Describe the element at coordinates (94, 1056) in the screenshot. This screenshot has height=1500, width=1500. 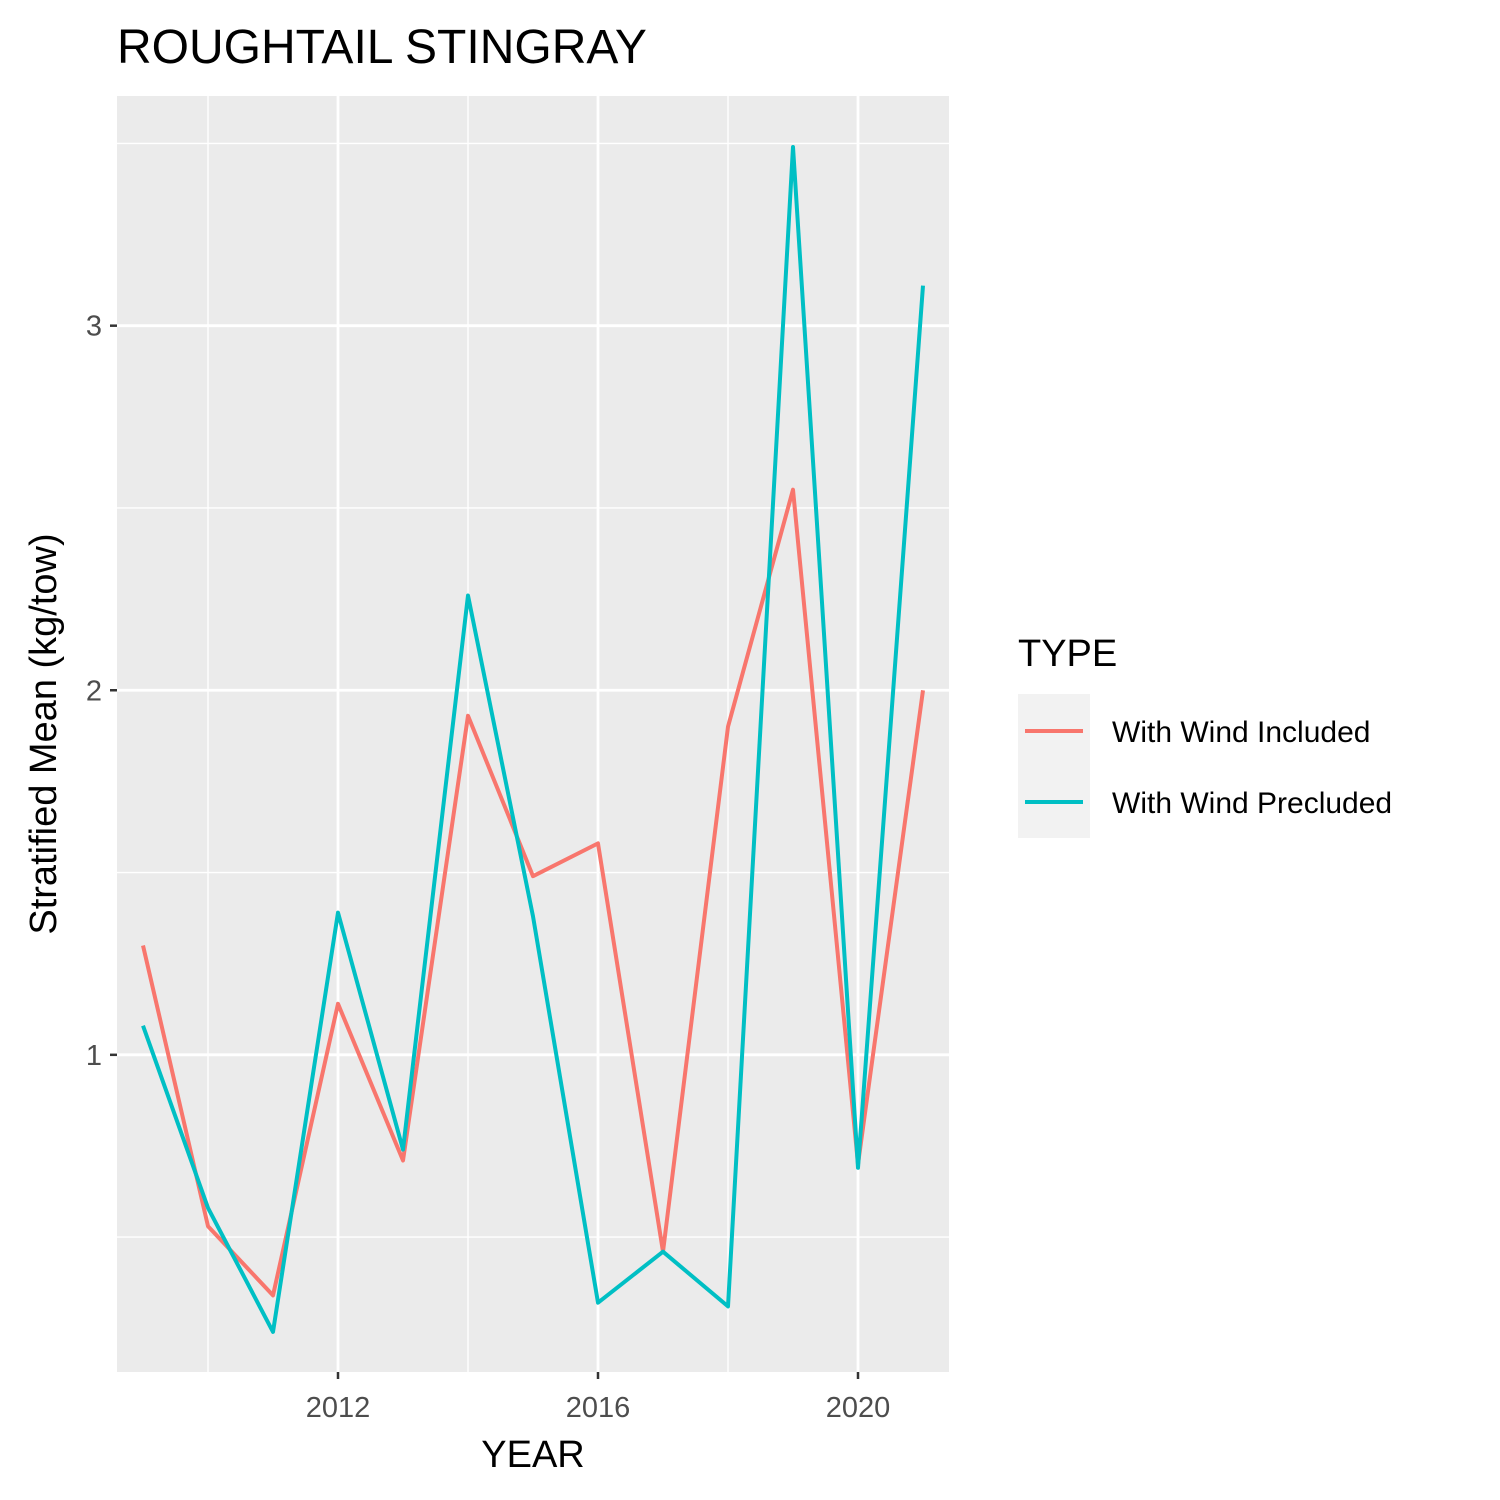
I see `y-tick-label: 1` at that location.